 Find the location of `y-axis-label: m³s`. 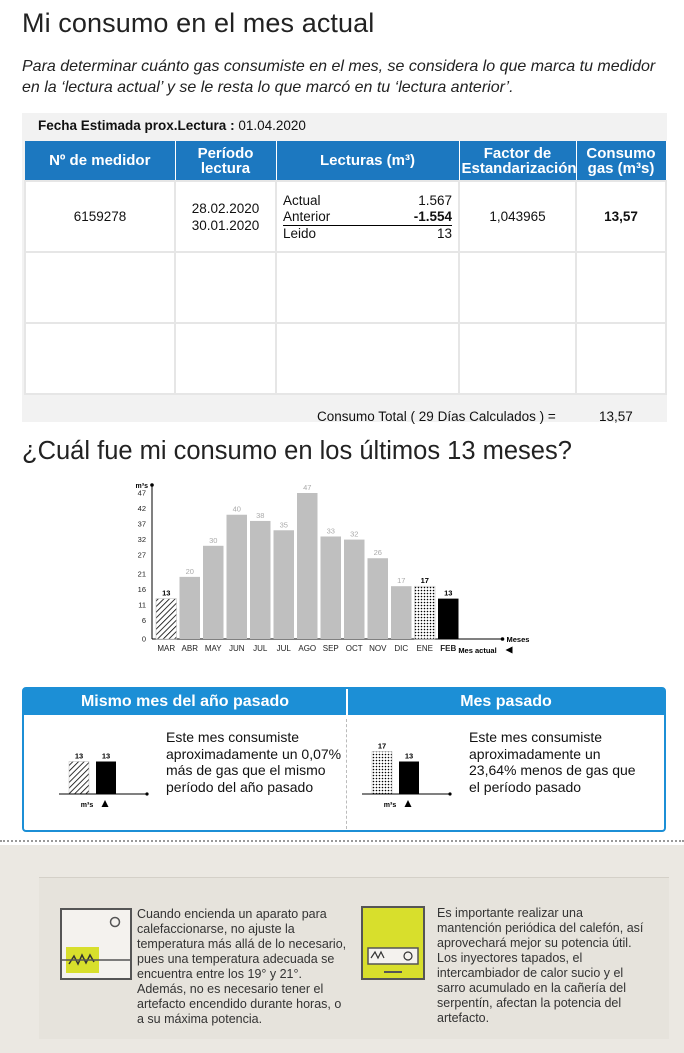

y-axis-label: m³s is located at coordinates (142, 486).